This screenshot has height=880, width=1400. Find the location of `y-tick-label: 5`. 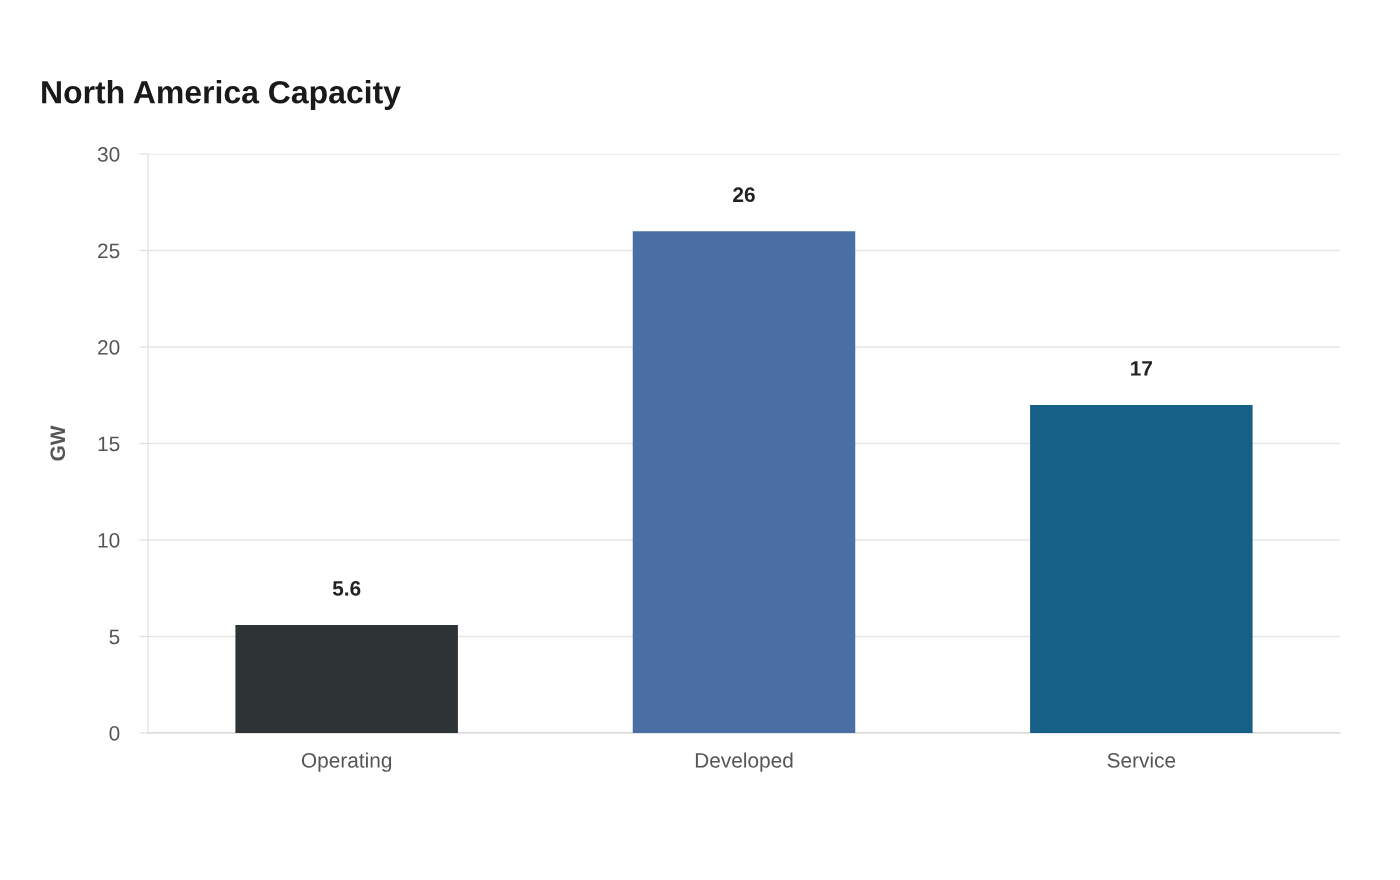

y-tick-label: 5 is located at coordinates (114, 637).